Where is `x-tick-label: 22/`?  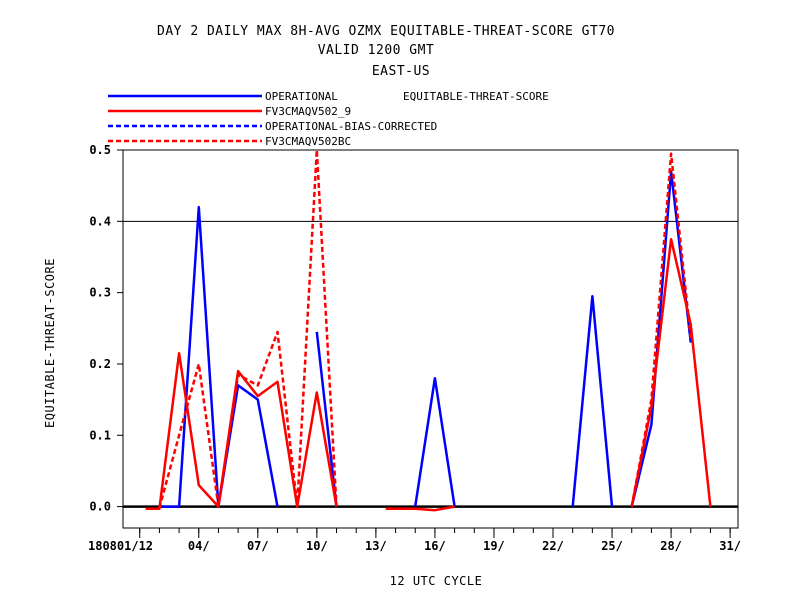 x-tick-label: 22/ is located at coordinates (553, 546).